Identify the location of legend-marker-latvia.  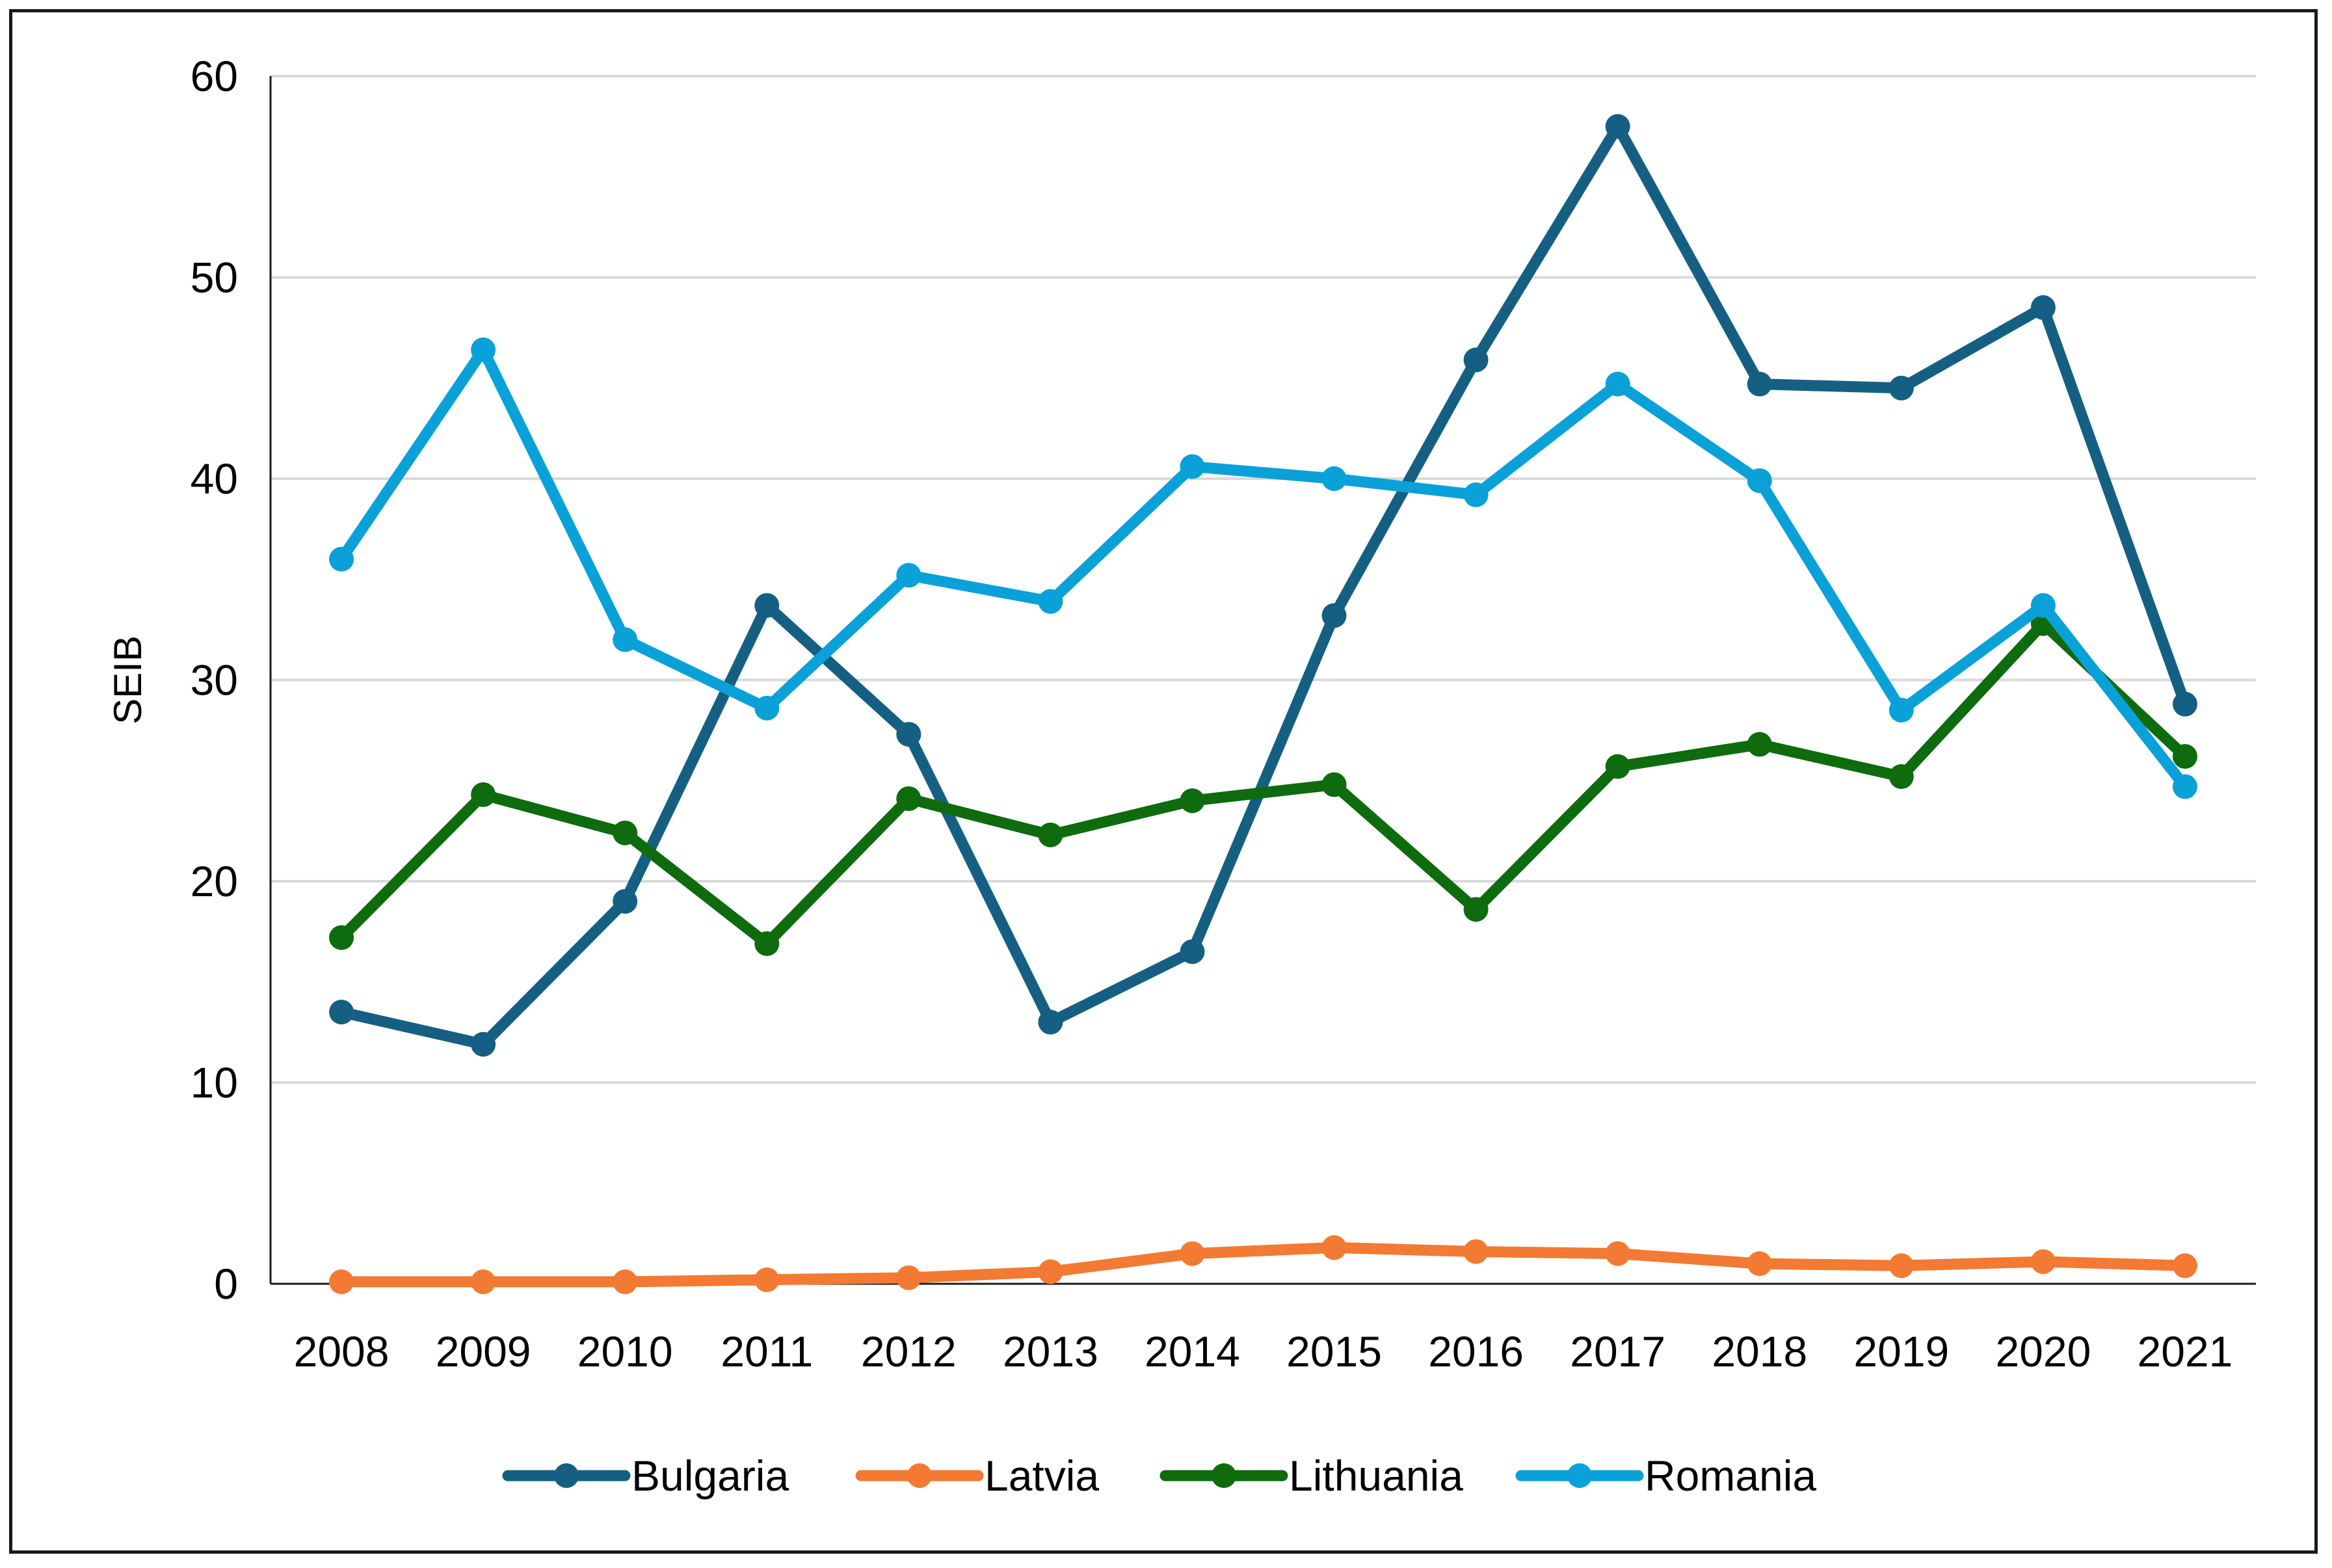
(919, 1476).